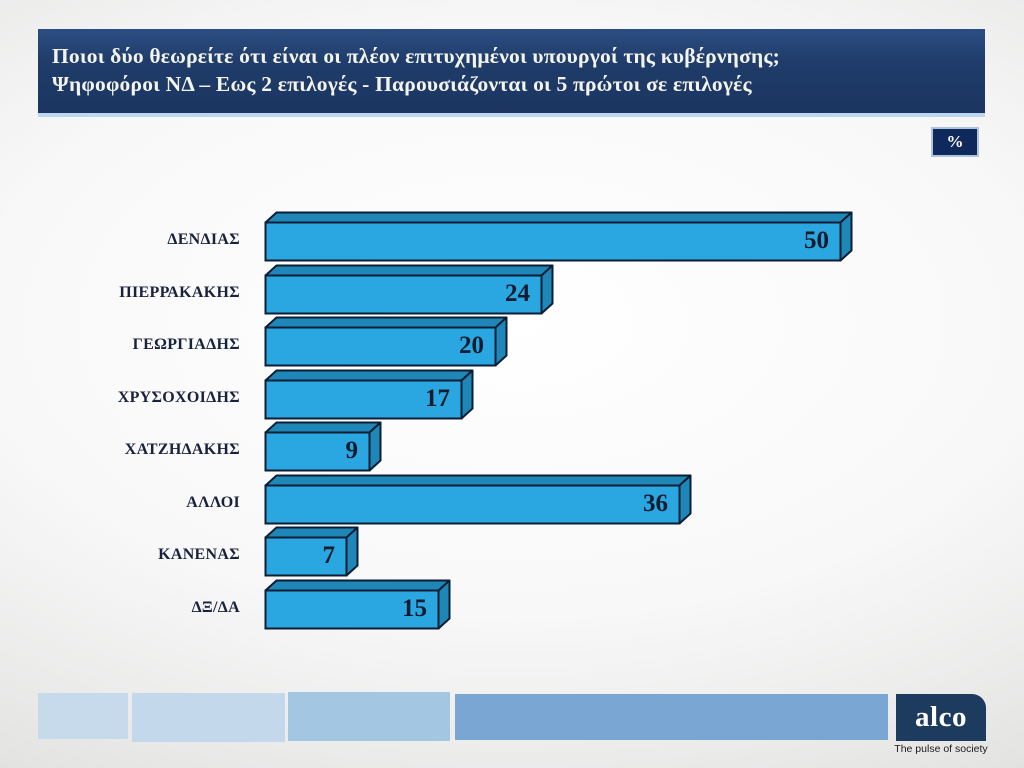 The height and width of the screenshot is (768, 1024). I want to click on percent-badge: %, so click(955, 142).